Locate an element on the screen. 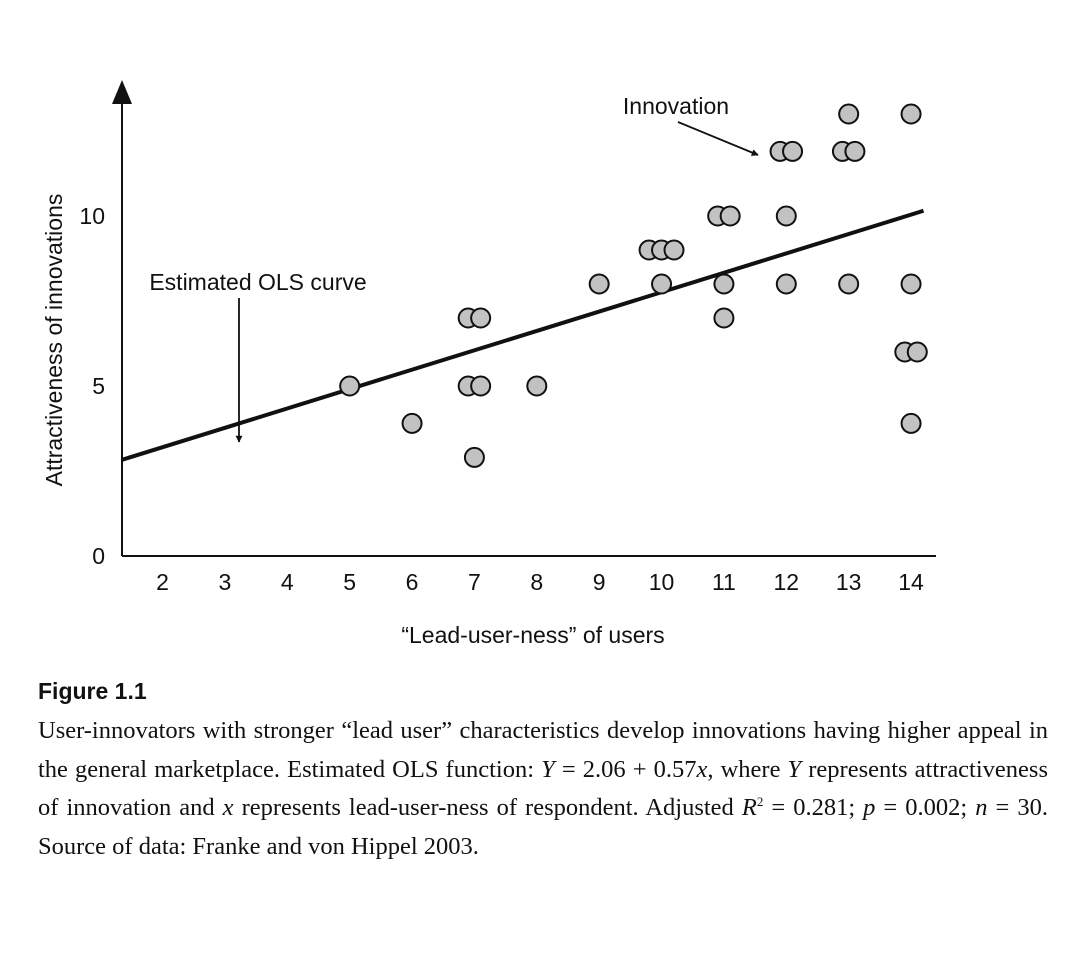 Image resolution: width=1086 pixels, height=962 pixels. caption-part: = 0.281; is located at coordinates (813, 807).